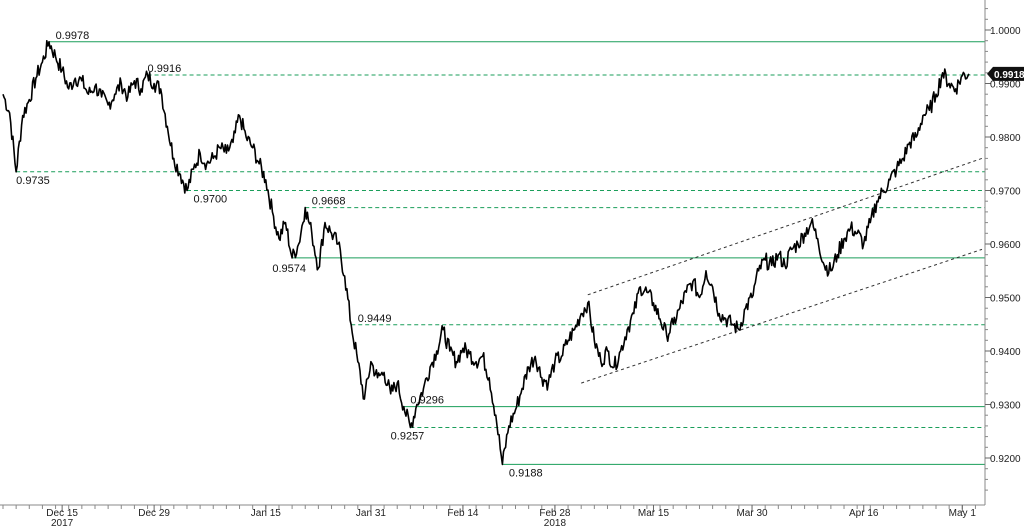 Image resolution: width=1024 pixels, height=528 pixels. I want to click on x-tick-label: Feb 14, so click(463, 513).